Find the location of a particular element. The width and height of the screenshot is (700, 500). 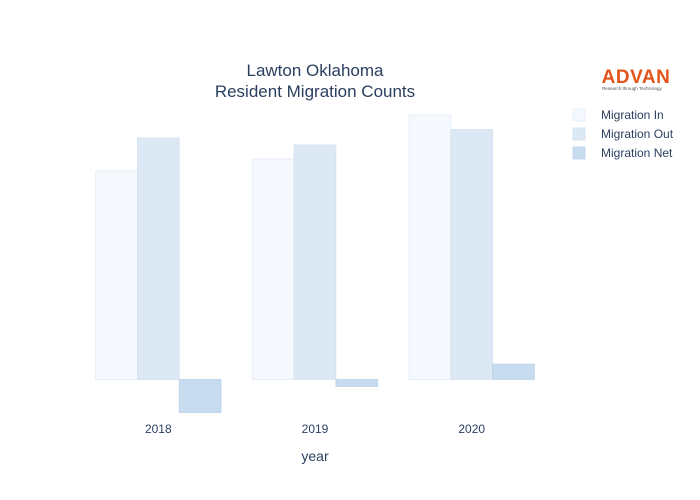

bar-migration-out-2019 is located at coordinates (315, 262).